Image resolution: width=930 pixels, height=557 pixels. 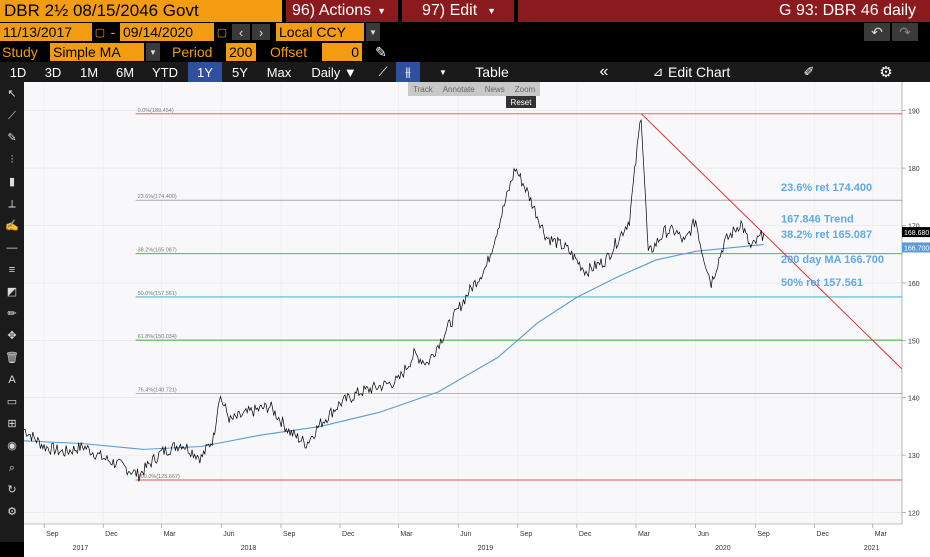 I want to click on offset-label: Offset, so click(x=289, y=52).